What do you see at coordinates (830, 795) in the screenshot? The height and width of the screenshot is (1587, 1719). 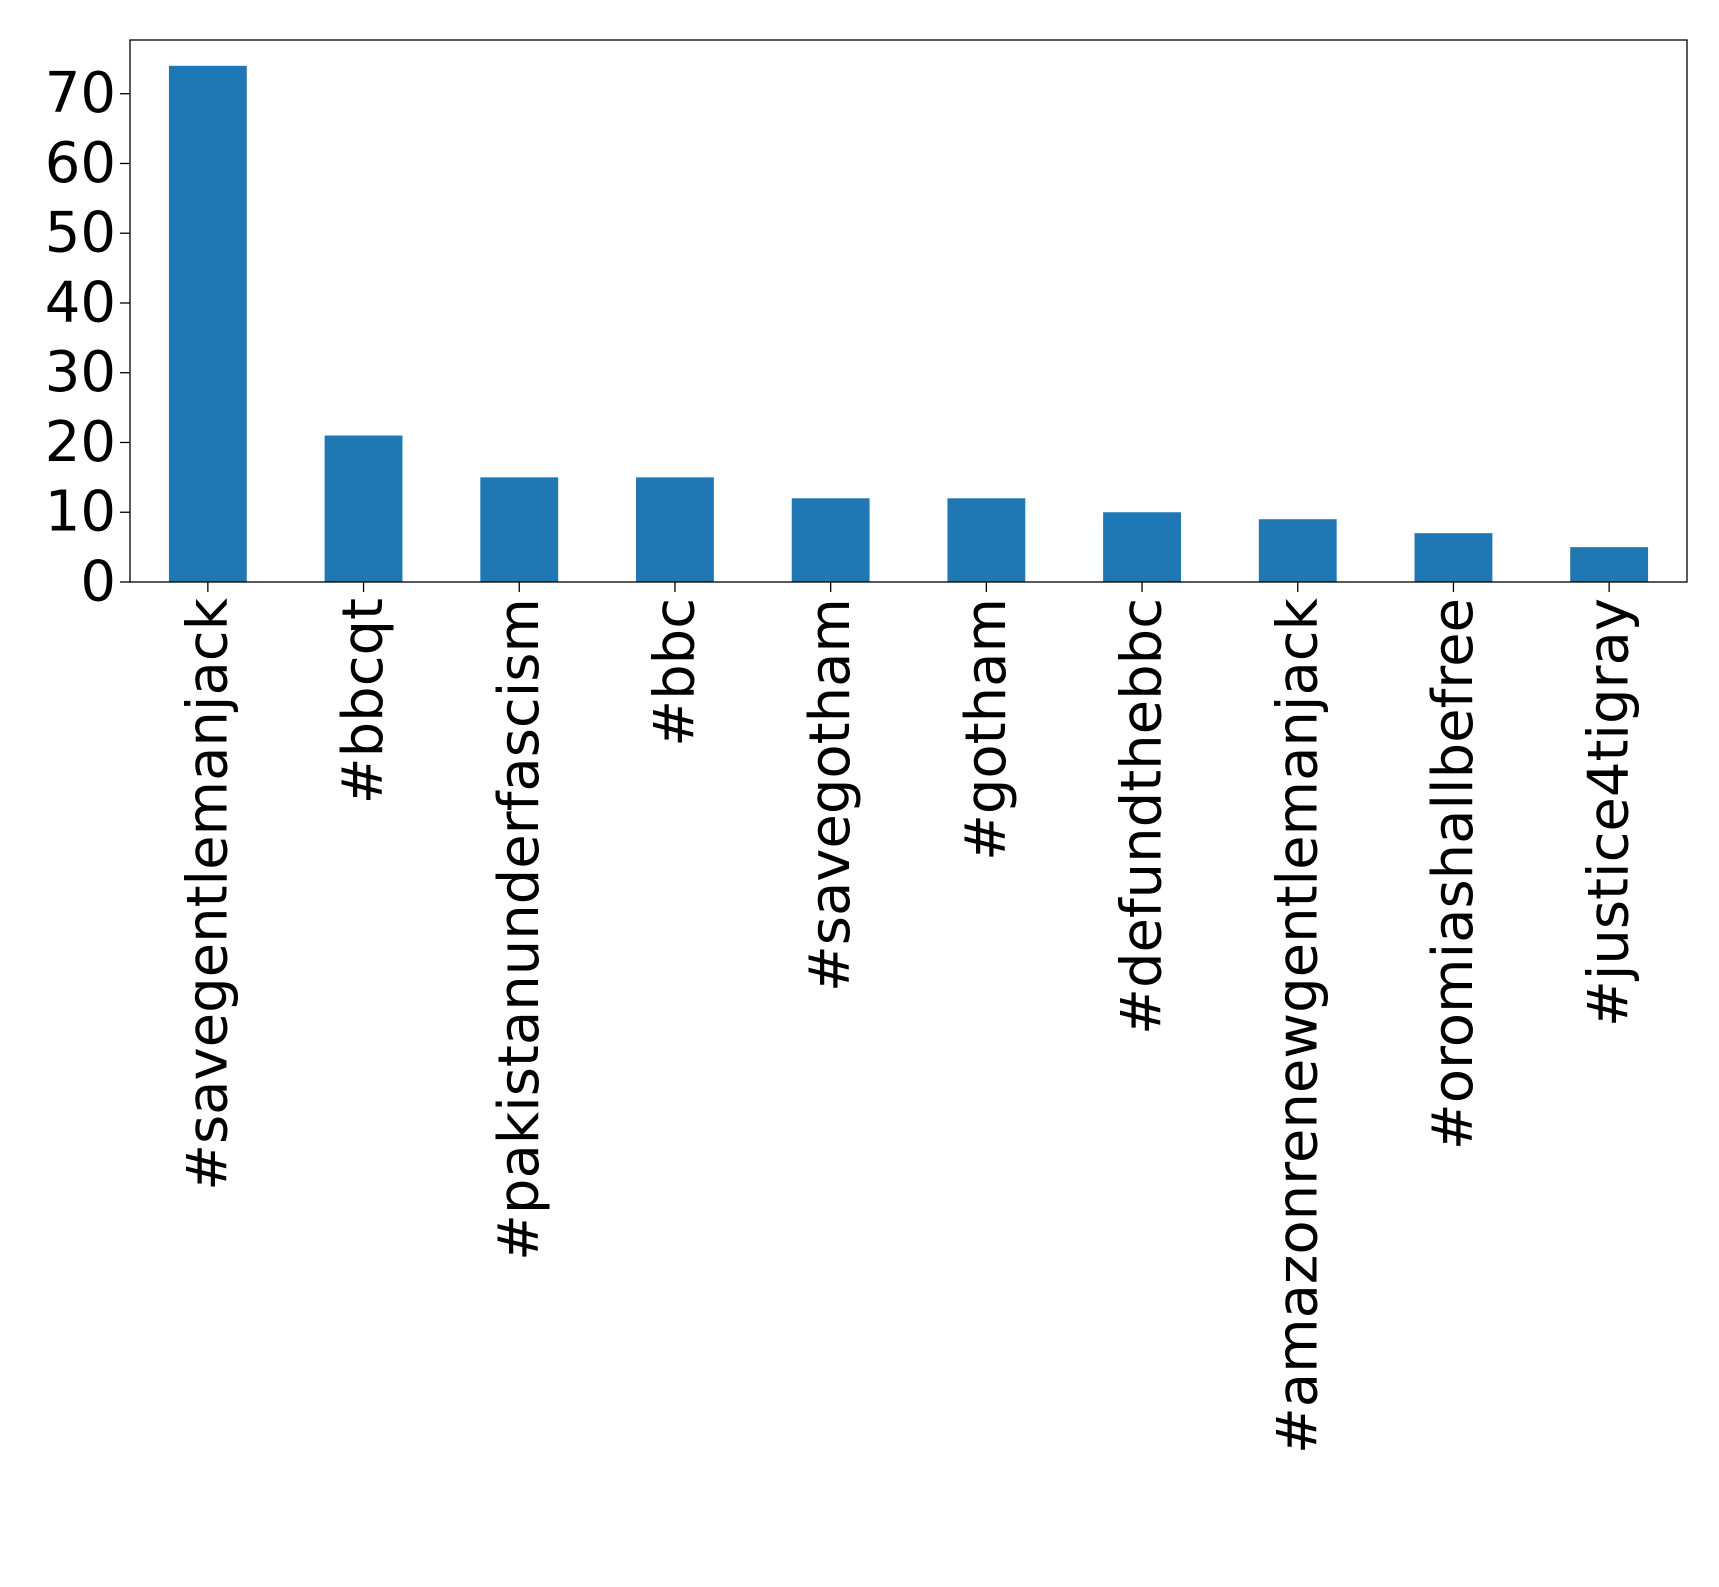 I see `x-tick-label-4: #savegotham` at bounding box center [830, 795].